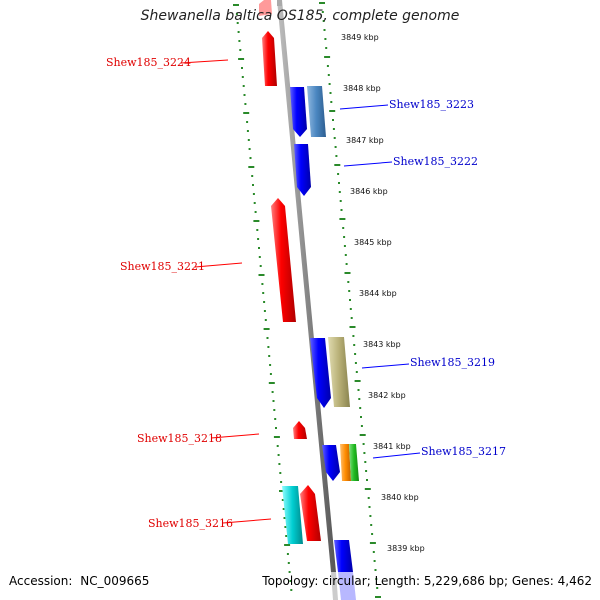 The width and height of the screenshot is (600, 600). Describe the element at coordinates (369, 191) in the screenshot. I see `kbp-label: 3846 kbp` at that location.